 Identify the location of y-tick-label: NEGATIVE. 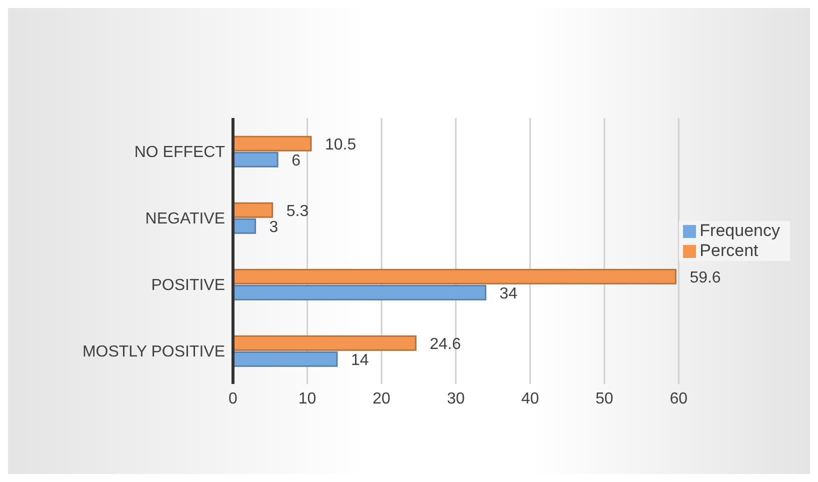
(185, 219).